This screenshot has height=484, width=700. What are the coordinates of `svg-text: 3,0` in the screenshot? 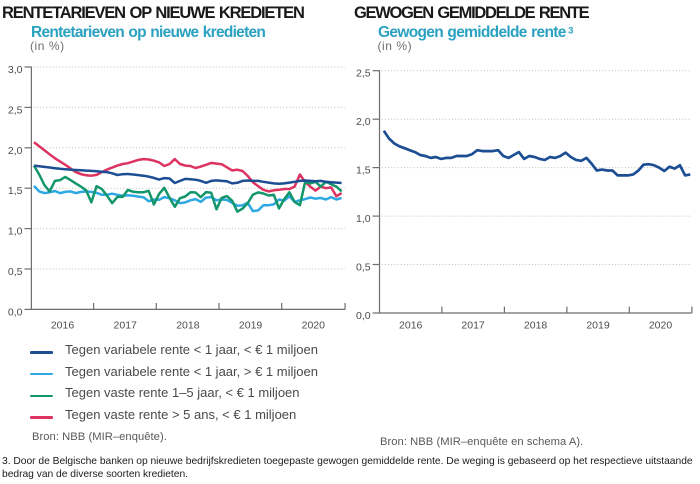 It's located at (15, 70).